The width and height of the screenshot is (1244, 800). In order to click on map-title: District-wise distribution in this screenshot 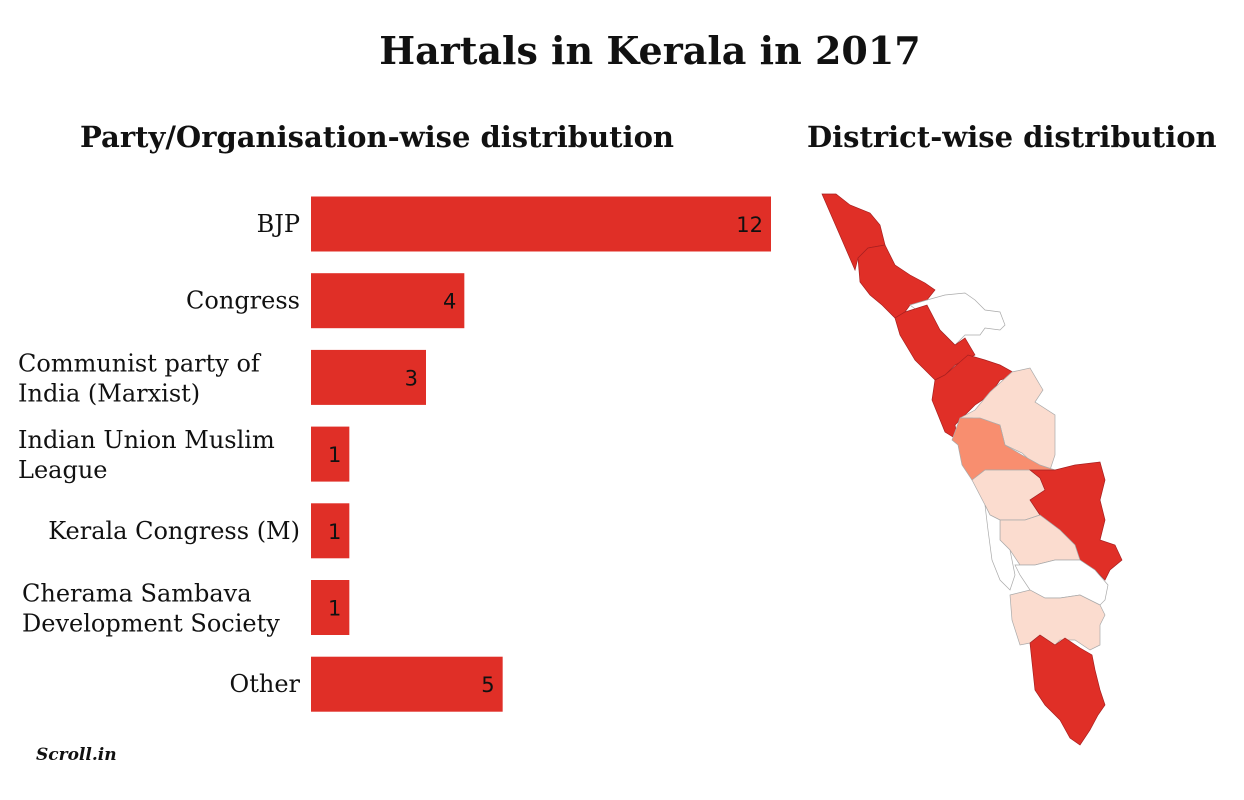, I will do `click(1012, 137)`.